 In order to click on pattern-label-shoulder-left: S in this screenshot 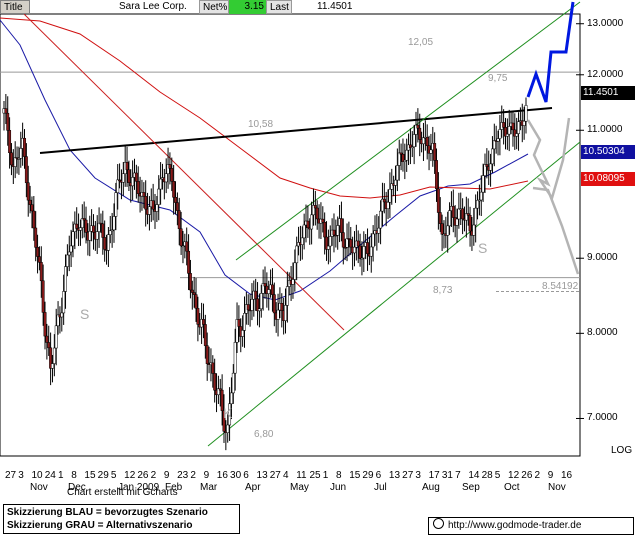, I will do `click(85, 314)`.